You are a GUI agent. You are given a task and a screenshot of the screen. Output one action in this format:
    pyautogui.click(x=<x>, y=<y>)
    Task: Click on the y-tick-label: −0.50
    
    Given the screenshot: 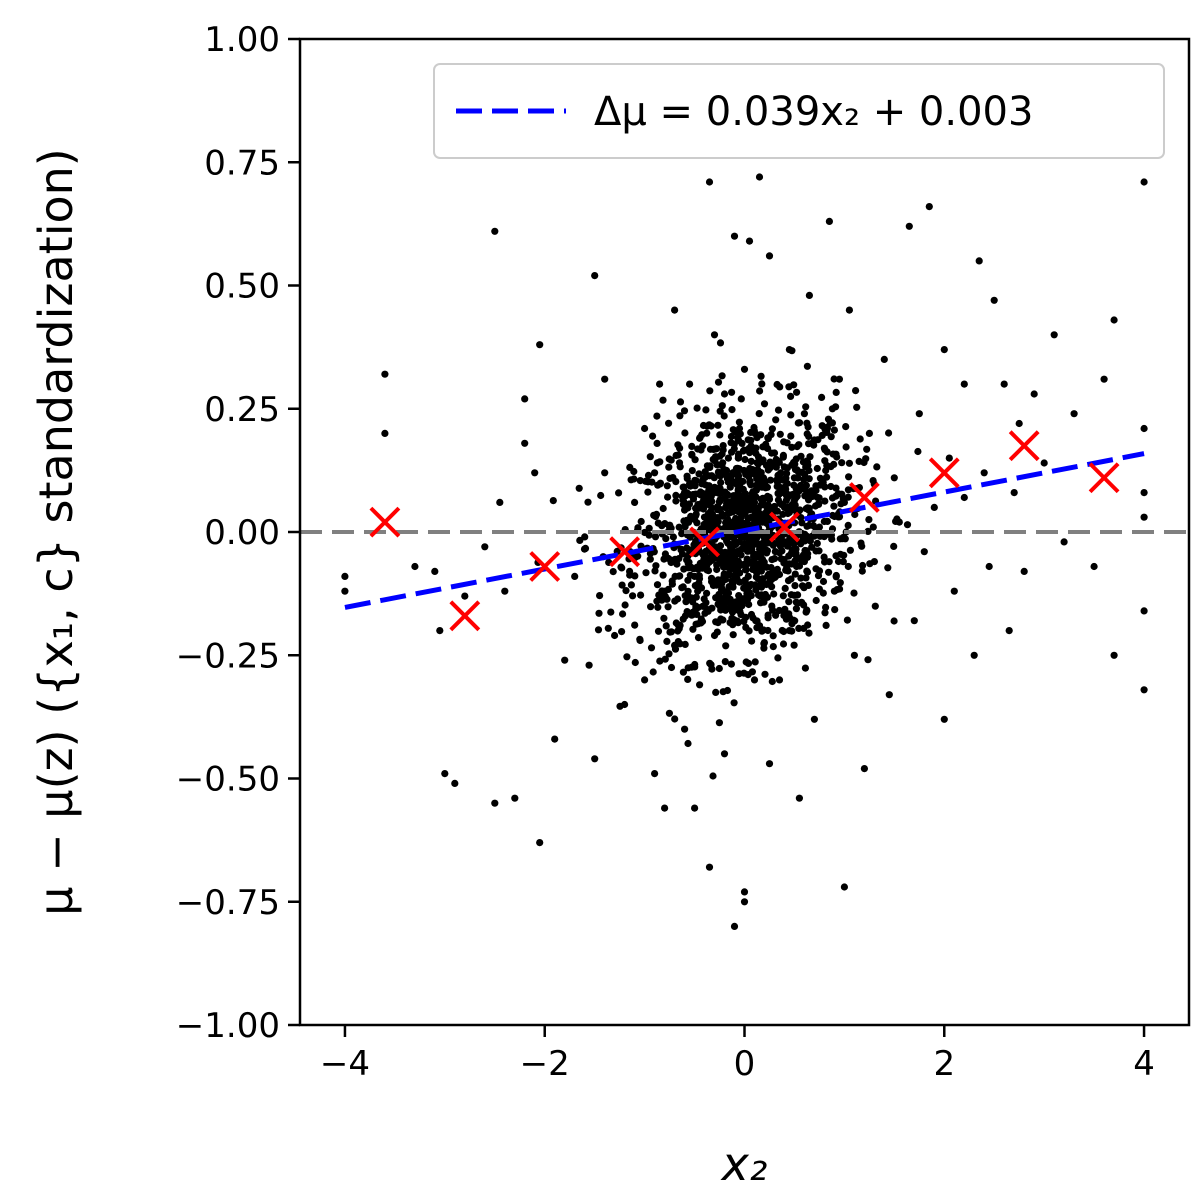 What is the action you would take?
    pyautogui.click(x=228, y=780)
    